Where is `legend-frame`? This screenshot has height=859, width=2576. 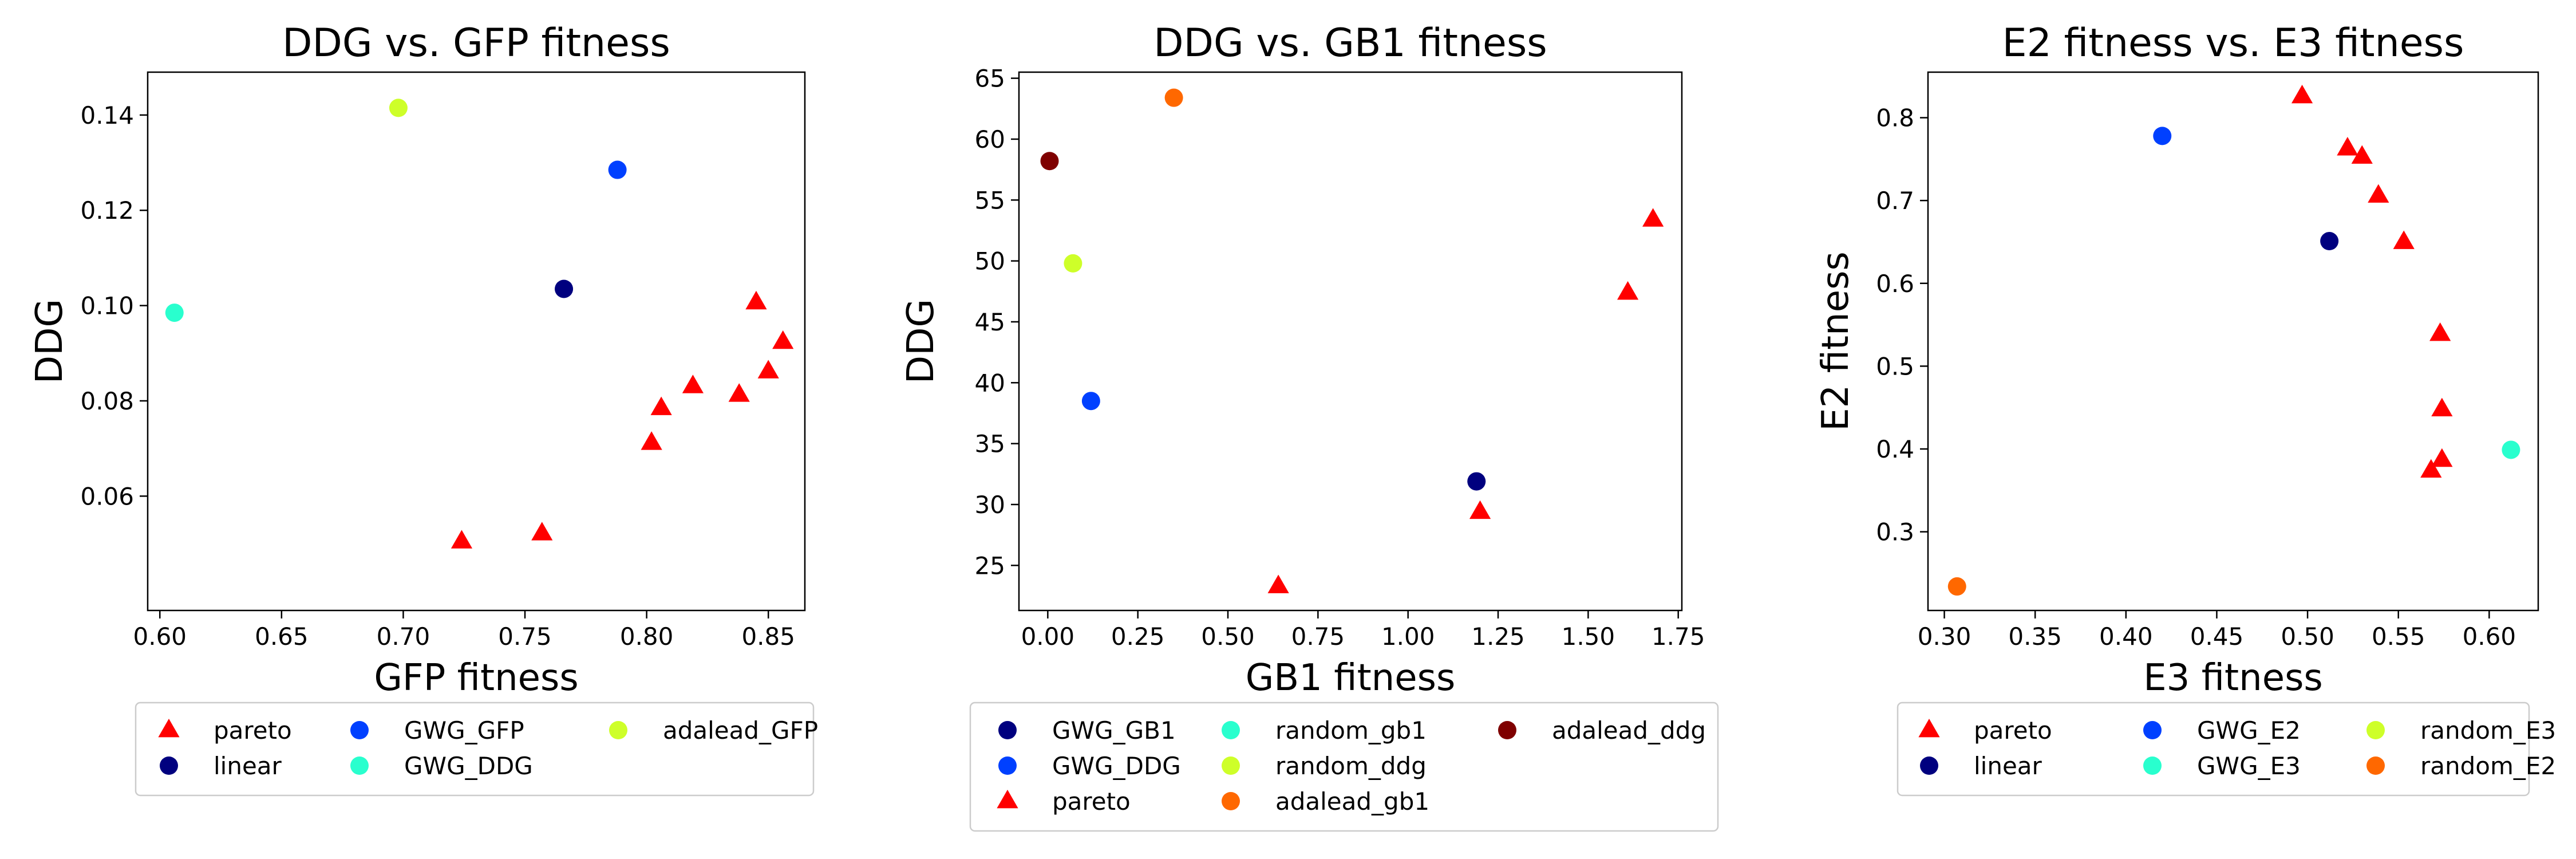 legend-frame is located at coordinates (1344, 767).